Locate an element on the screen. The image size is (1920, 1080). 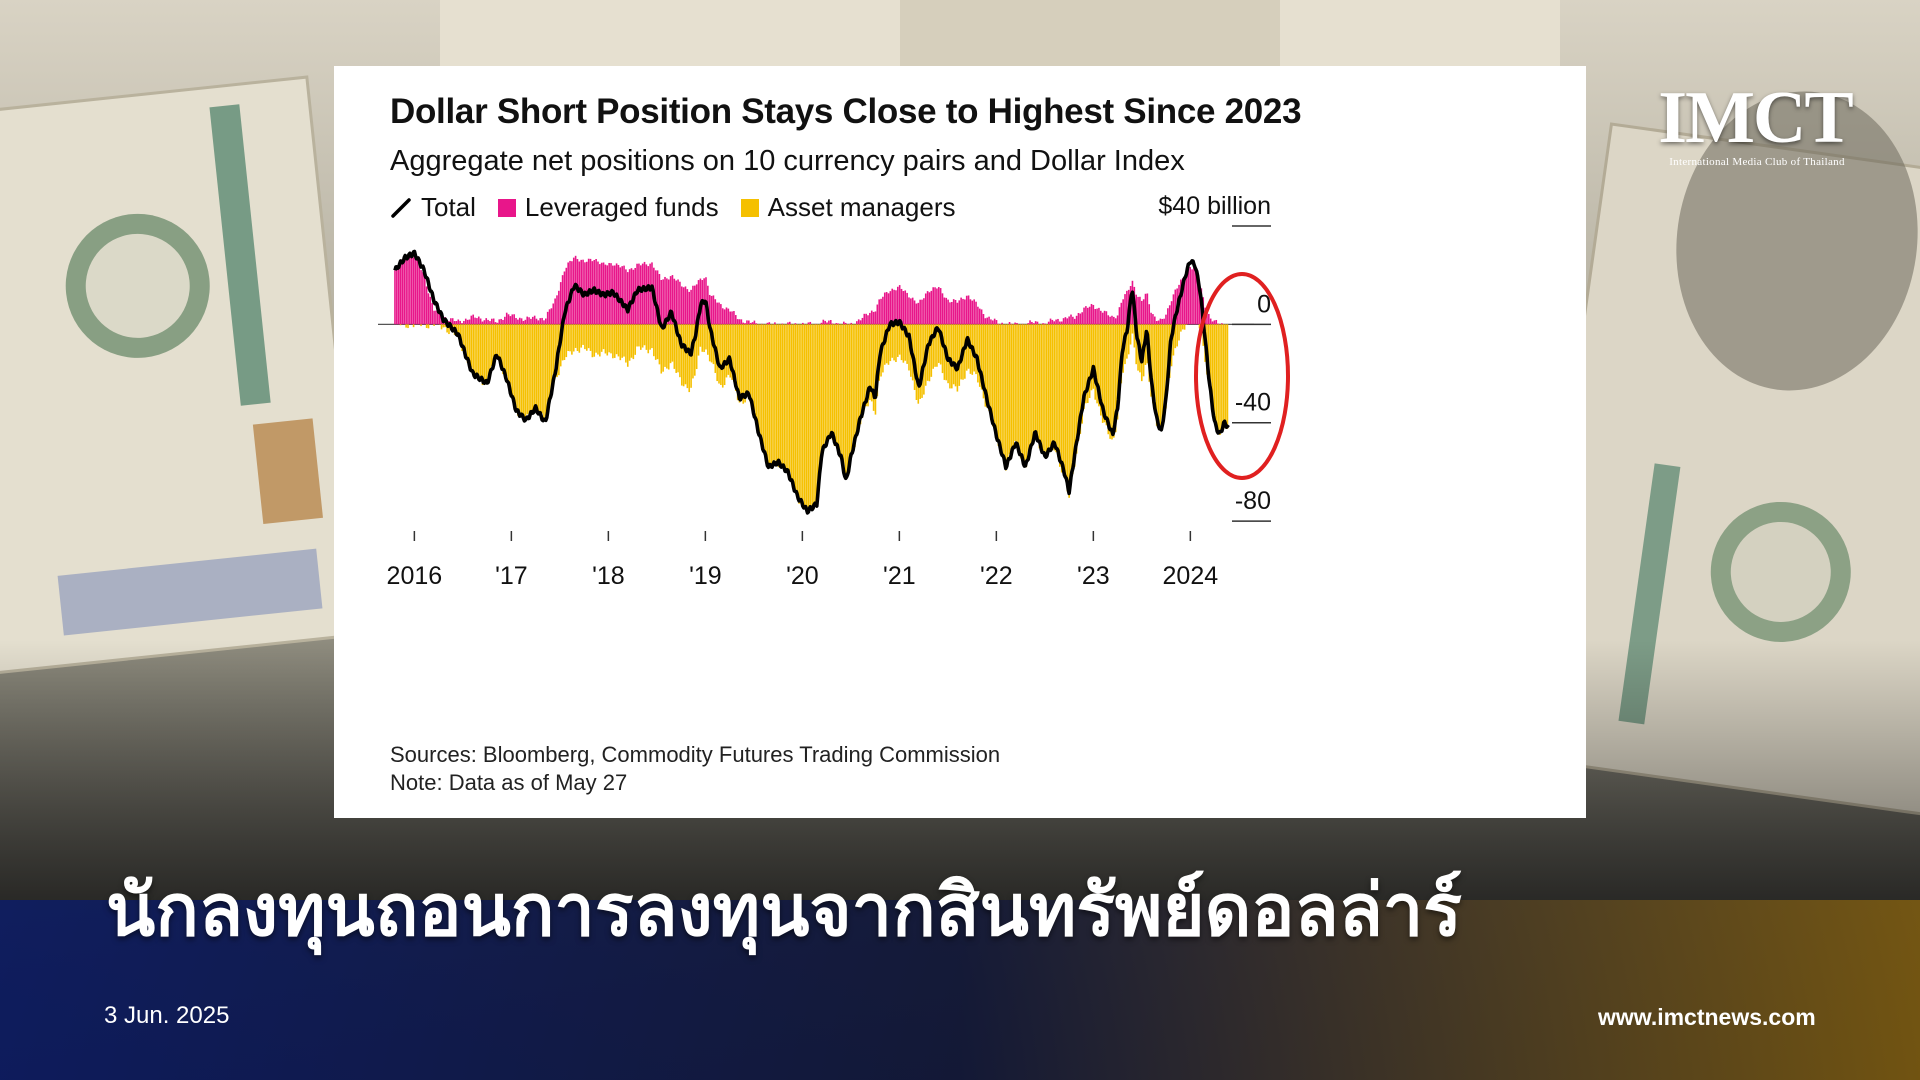
website-link: www.imctnews.com is located at coordinates (1707, 1017).